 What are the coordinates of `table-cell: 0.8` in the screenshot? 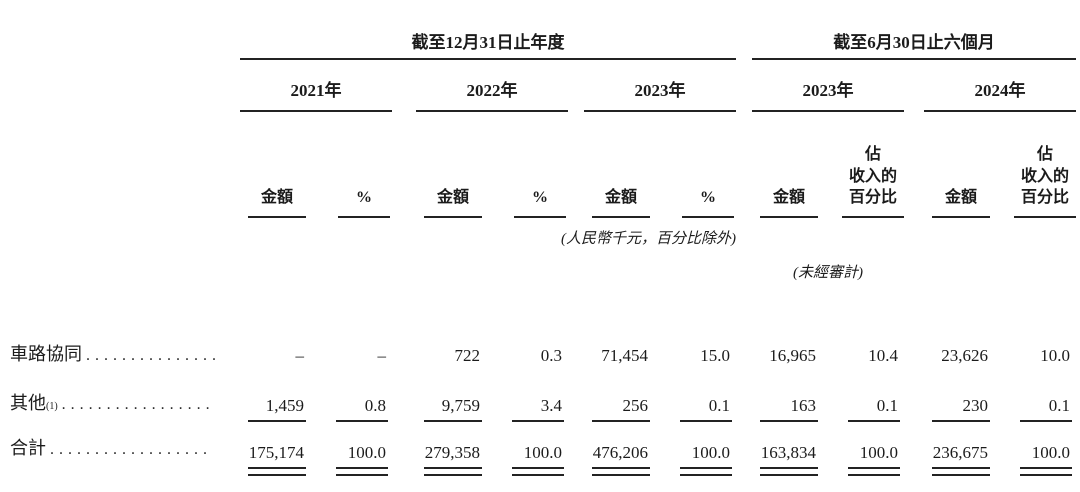 It's located at (349, 402).